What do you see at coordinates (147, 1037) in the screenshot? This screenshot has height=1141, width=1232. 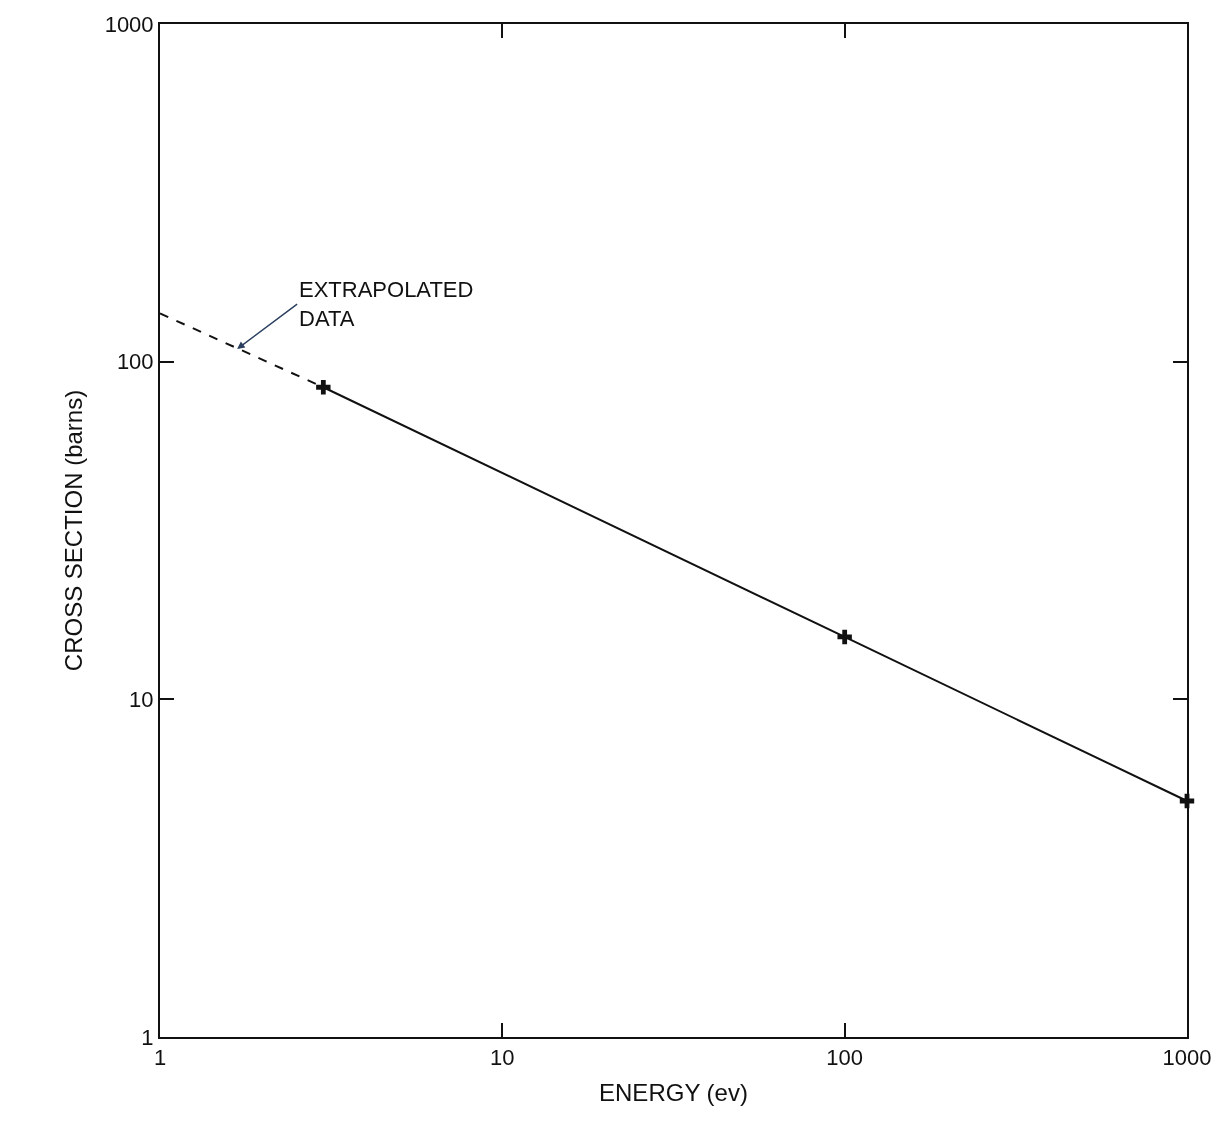 I see `y-tick-label: 1` at bounding box center [147, 1037].